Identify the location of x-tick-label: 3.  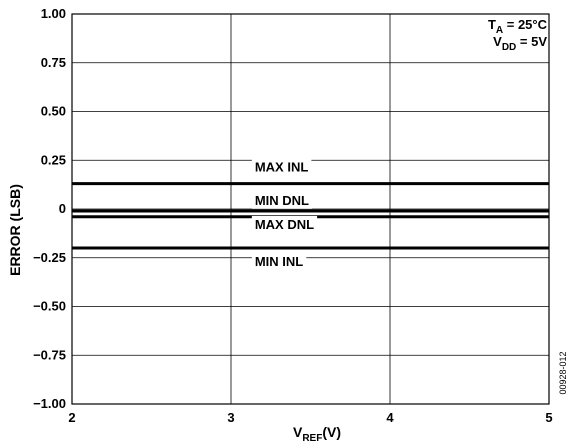
(230, 417).